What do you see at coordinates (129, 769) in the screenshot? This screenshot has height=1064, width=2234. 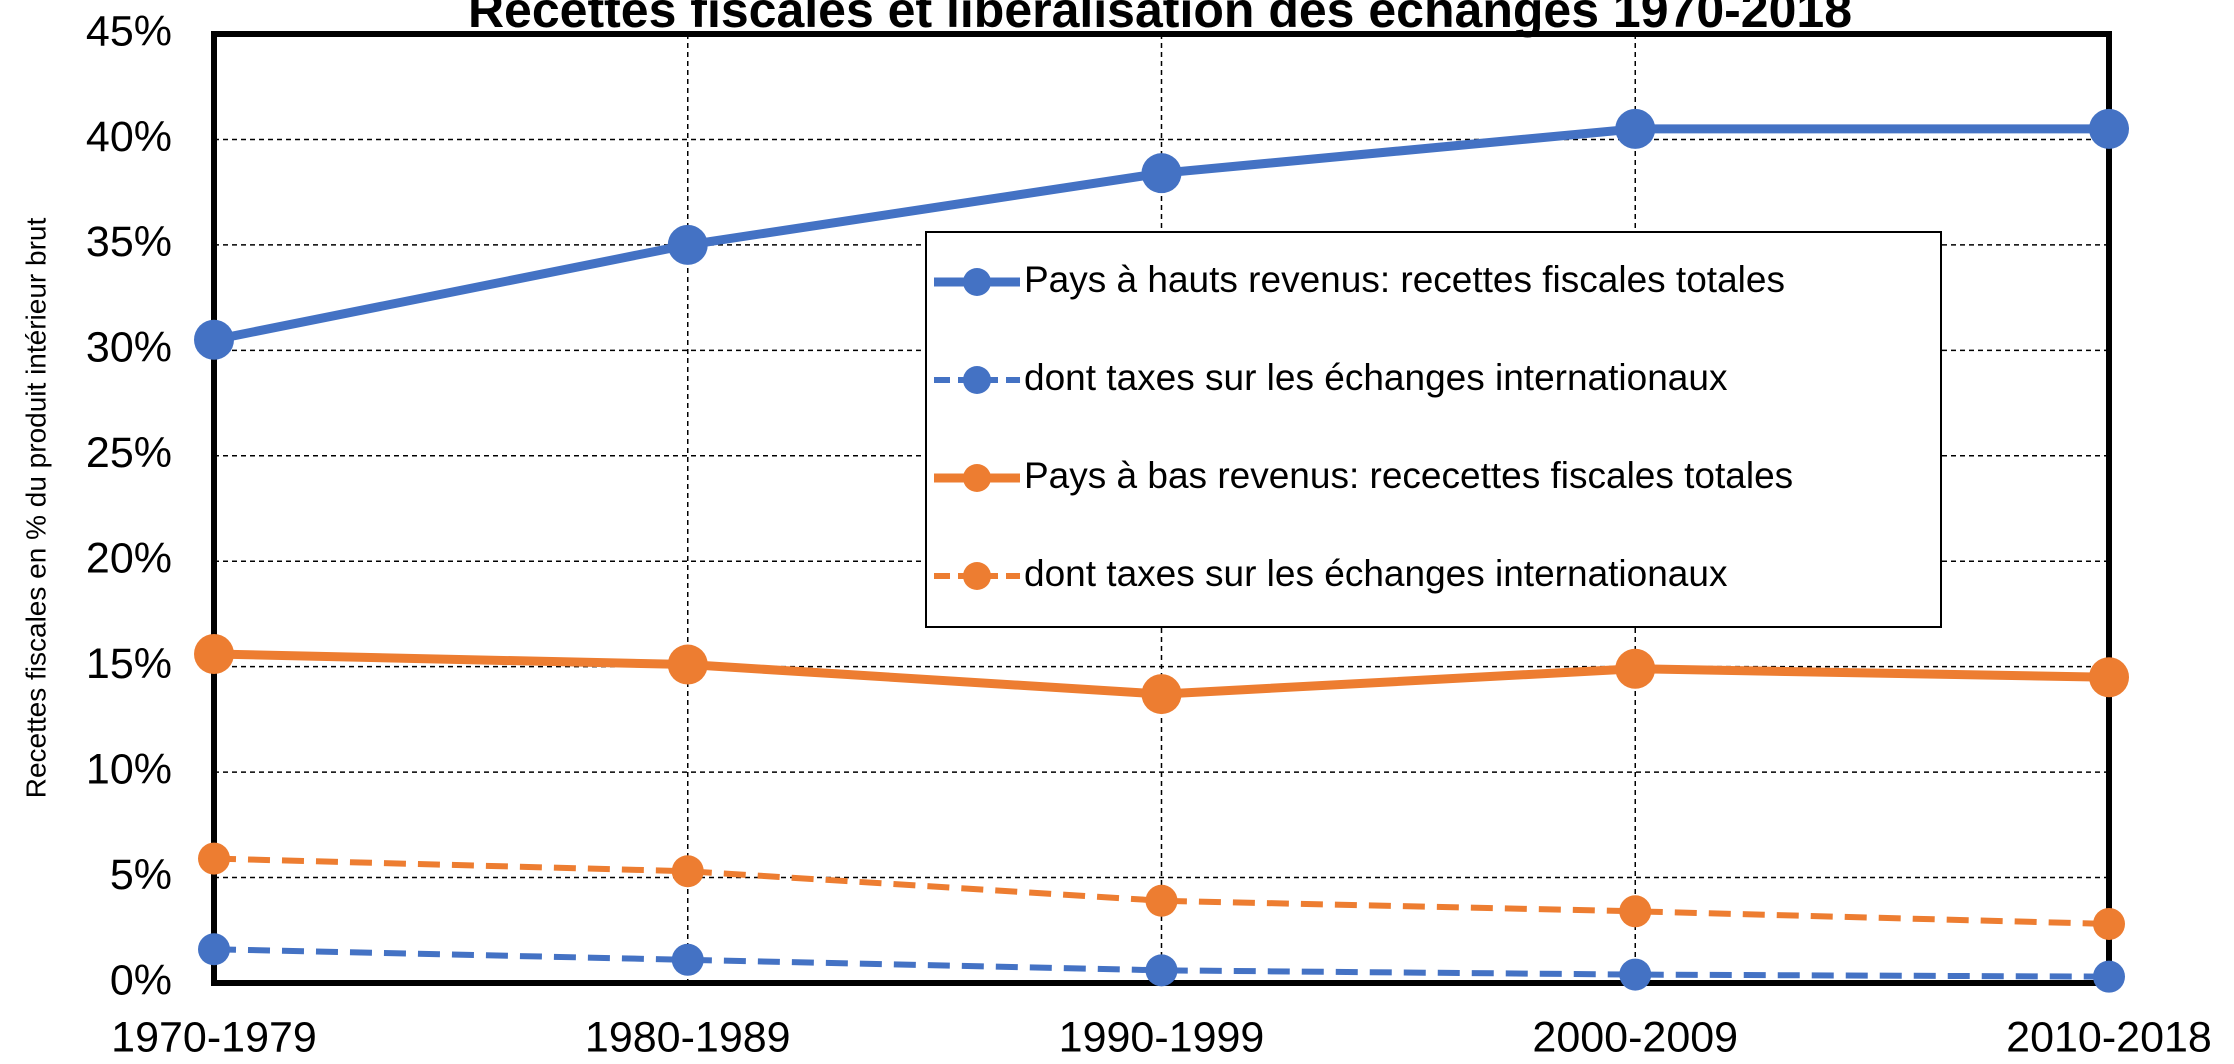 I see `y-tick-label: 10%` at bounding box center [129, 769].